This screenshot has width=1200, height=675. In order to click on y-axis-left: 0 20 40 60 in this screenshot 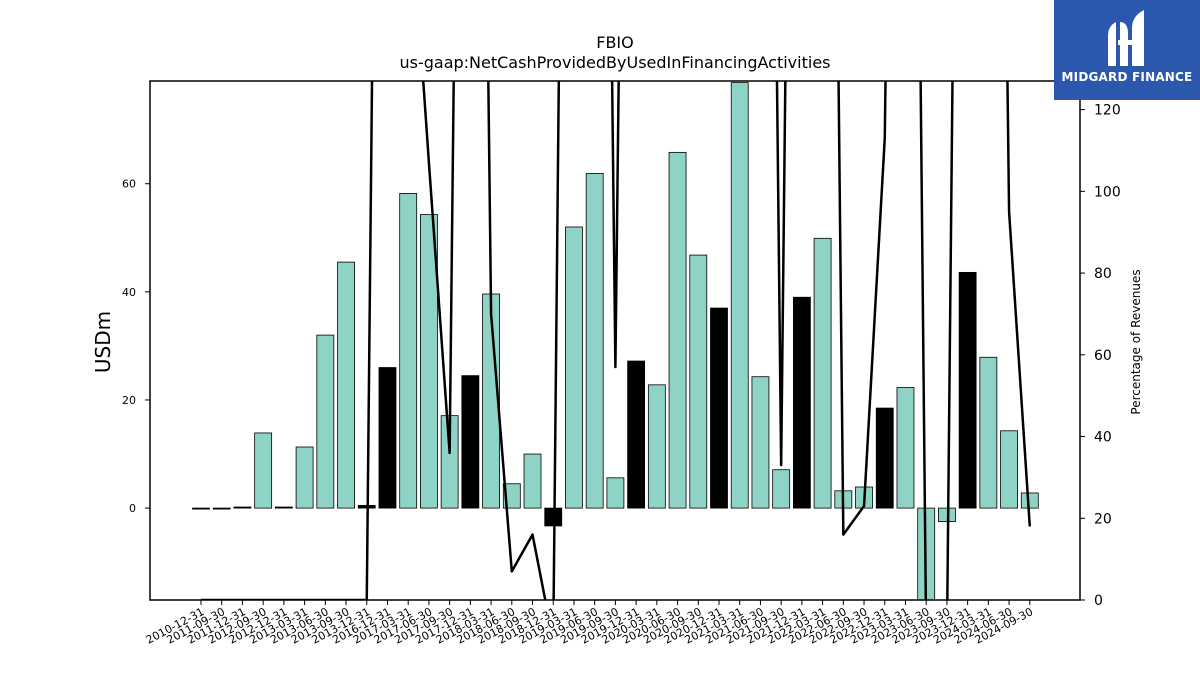, I will do `click(136, 346)`.